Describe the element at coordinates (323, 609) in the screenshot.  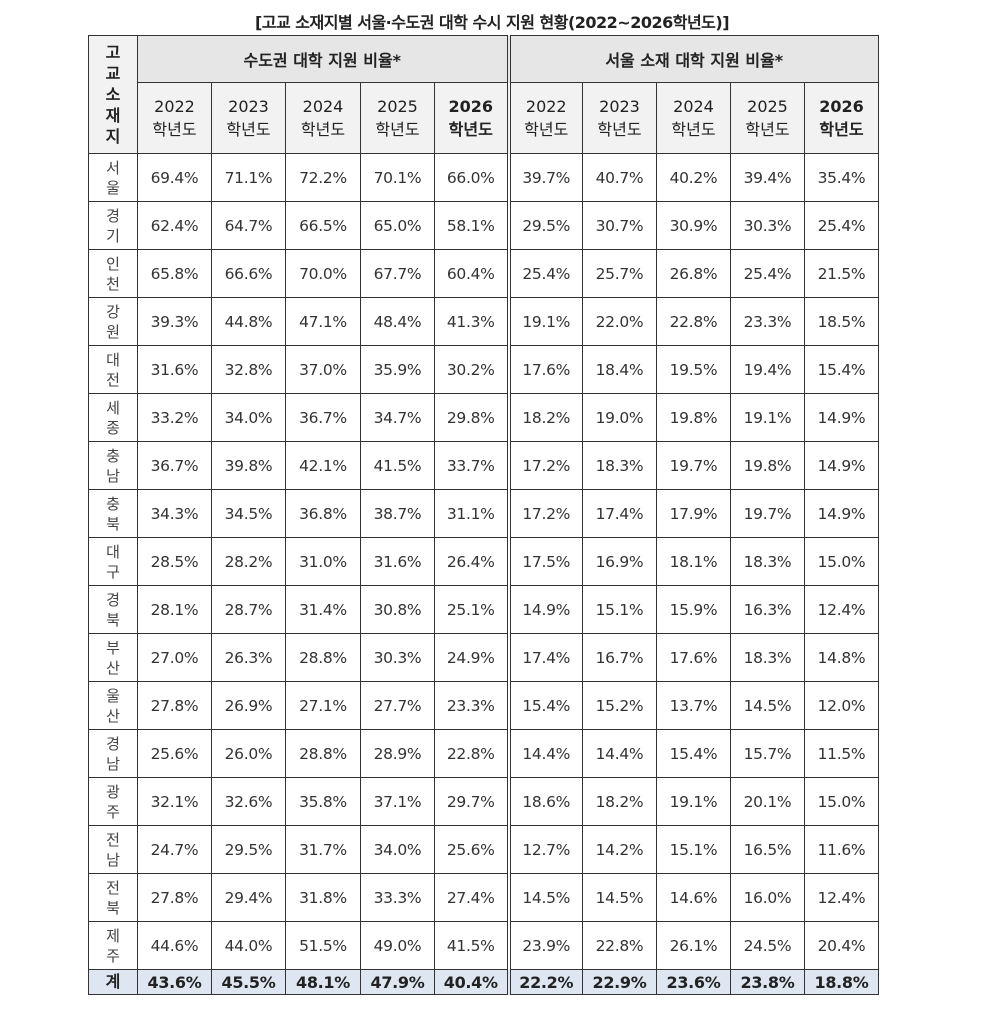
I see `capital-rate-cell: 31.4%` at that location.